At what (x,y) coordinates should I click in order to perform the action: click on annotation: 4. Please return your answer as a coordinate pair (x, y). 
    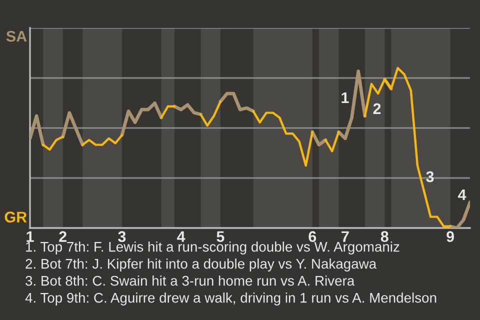
    Looking at the image, I should click on (462, 194).